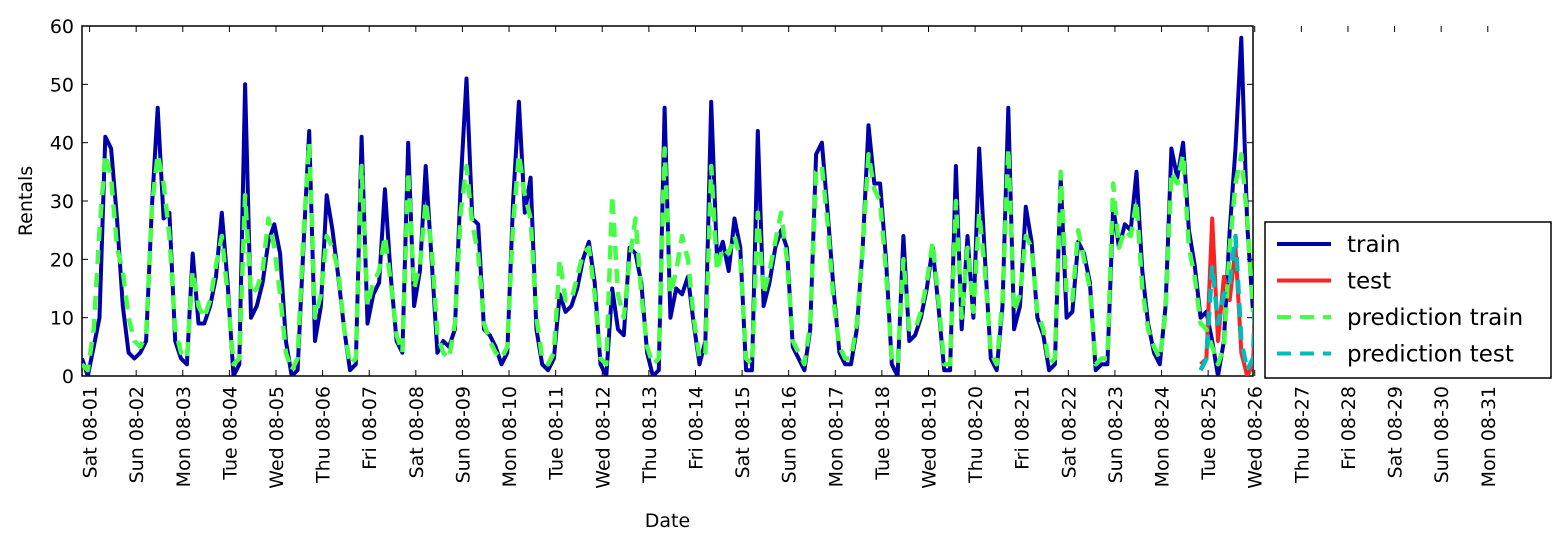 The image size is (1565, 547). What do you see at coordinates (137, 434) in the screenshot?
I see `x-tick-label: Sun 08-02` at bounding box center [137, 434].